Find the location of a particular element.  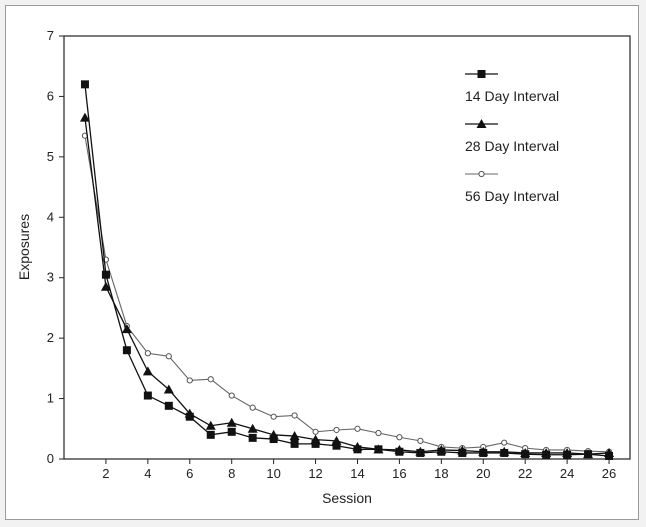

x-tick-label: 2 is located at coordinates (105, 473).